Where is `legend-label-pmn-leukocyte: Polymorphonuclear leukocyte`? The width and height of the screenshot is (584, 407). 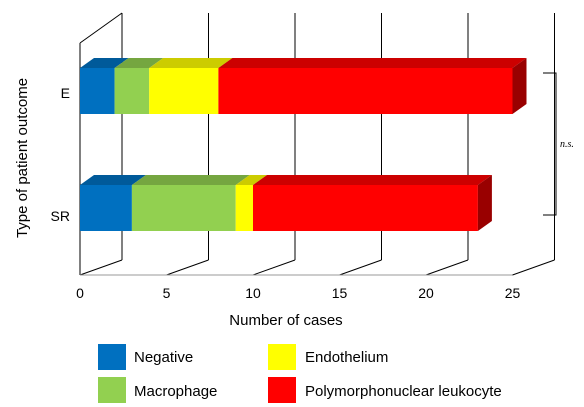 legend-label-pmn-leukocyte: Polymorphonuclear leukocyte is located at coordinates (403, 391).